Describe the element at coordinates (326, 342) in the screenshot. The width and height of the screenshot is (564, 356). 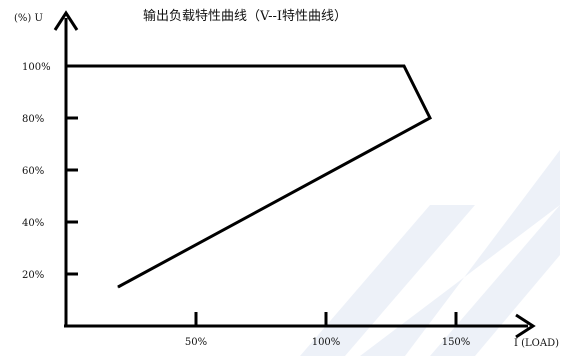
I see `x-tick-label: 100%` at that location.